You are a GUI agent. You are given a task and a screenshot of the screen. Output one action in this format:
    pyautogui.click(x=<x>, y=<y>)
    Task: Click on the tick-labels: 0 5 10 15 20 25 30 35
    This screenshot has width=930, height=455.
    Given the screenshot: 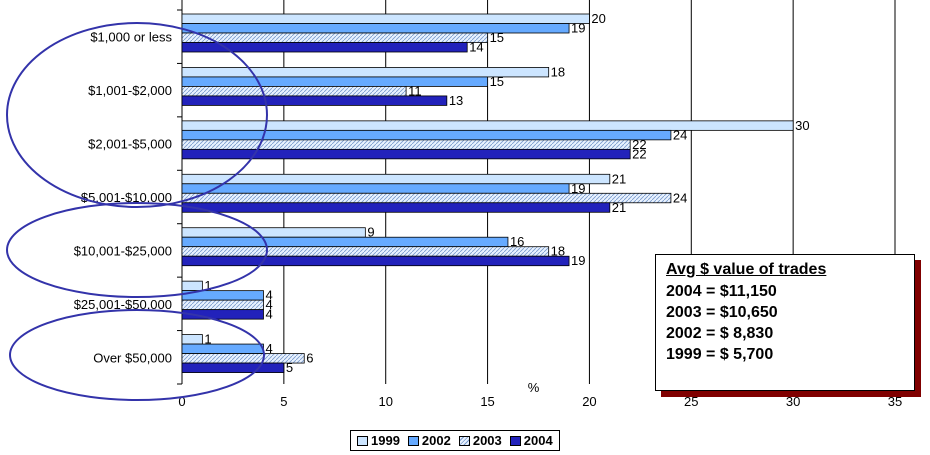 What is the action you would take?
    pyautogui.click(x=540, y=401)
    